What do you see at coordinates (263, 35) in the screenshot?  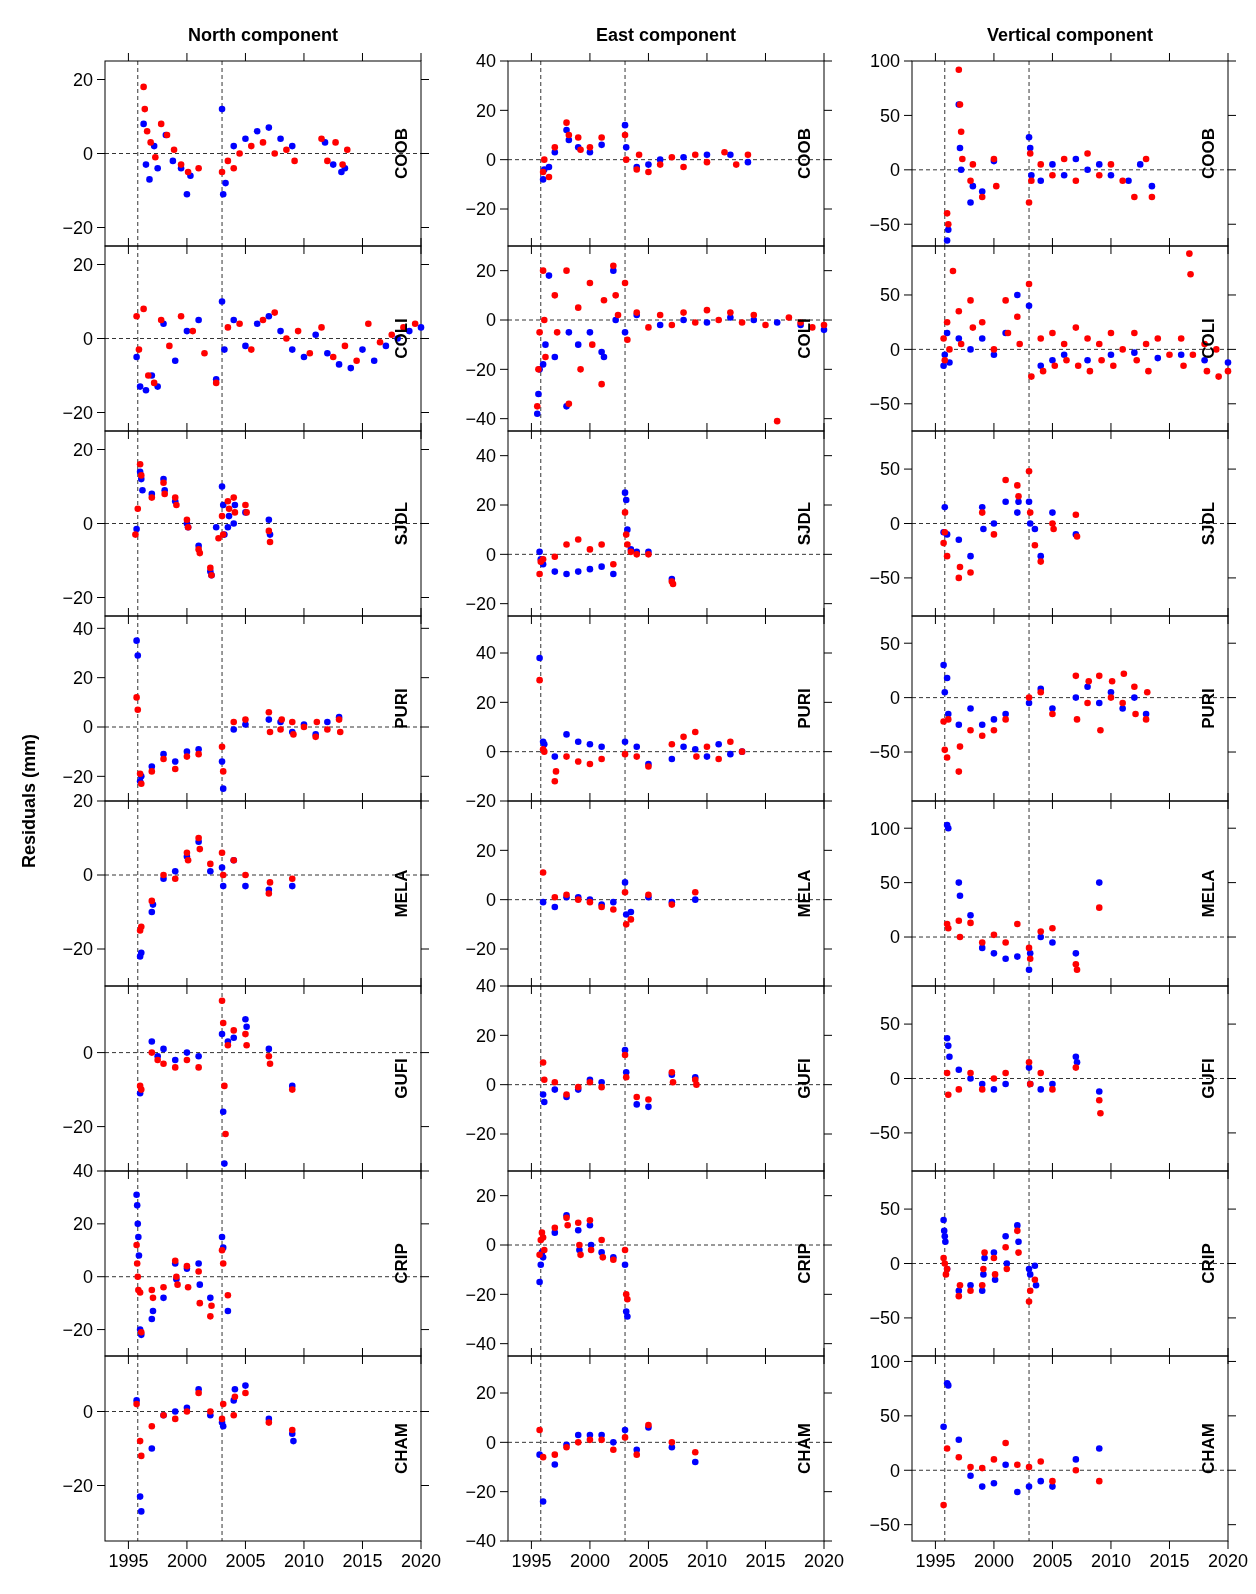 I see `chart-title: North component` at bounding box center [263, 35].